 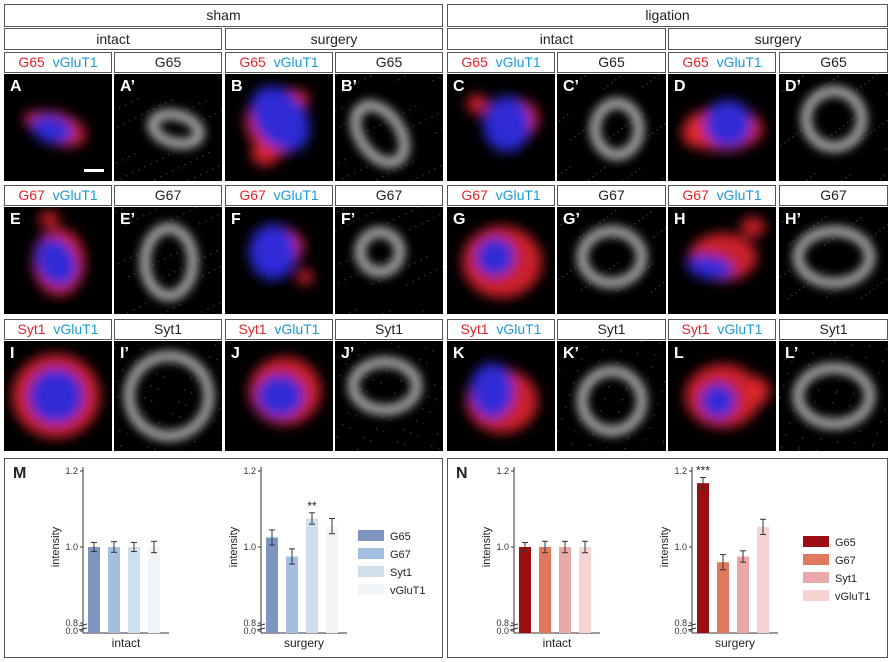 What do you see at coordinates (459, 353) in the screenshot?
I see `panel-letter: K` at bounding box center [459, 353].